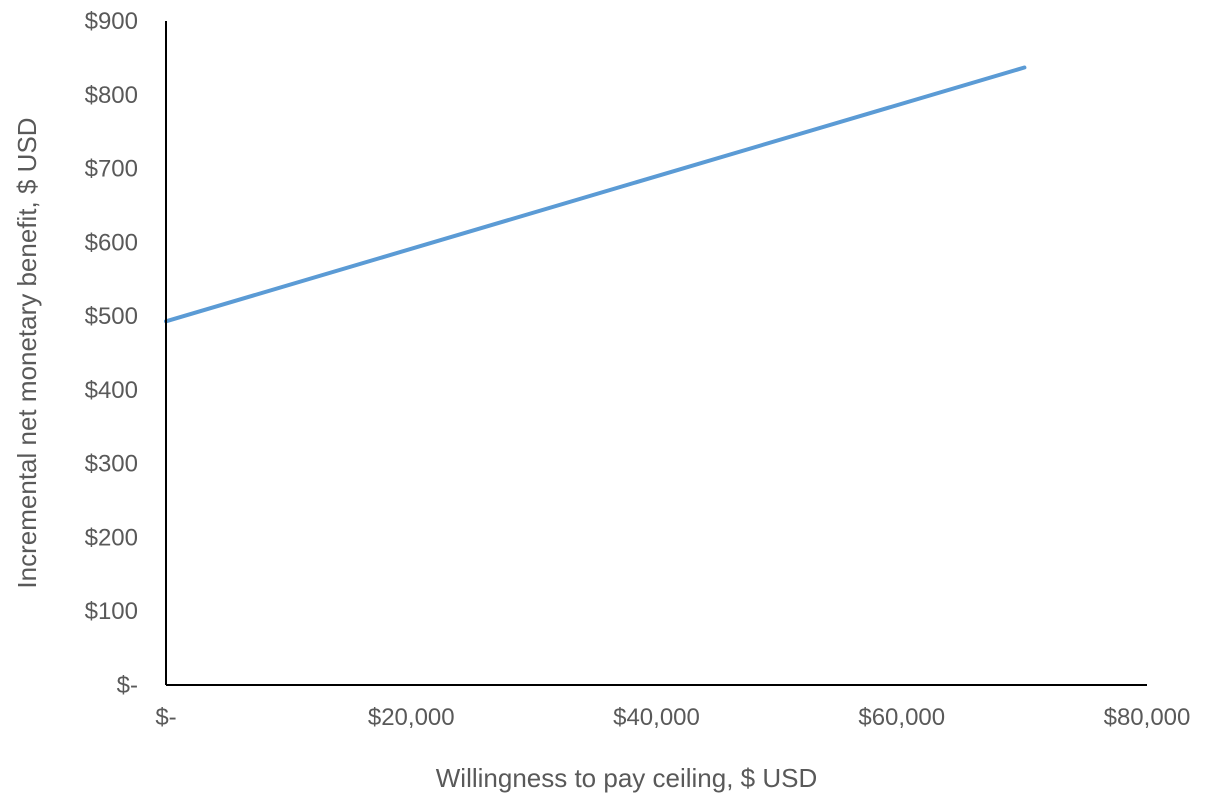 Image resolution: width=1214 pixels, height=798 pixels. What do you see at coordinates (111, 464) in the screenshot?
I see `y-tick-label: $300` at bounding box center [111, 464].